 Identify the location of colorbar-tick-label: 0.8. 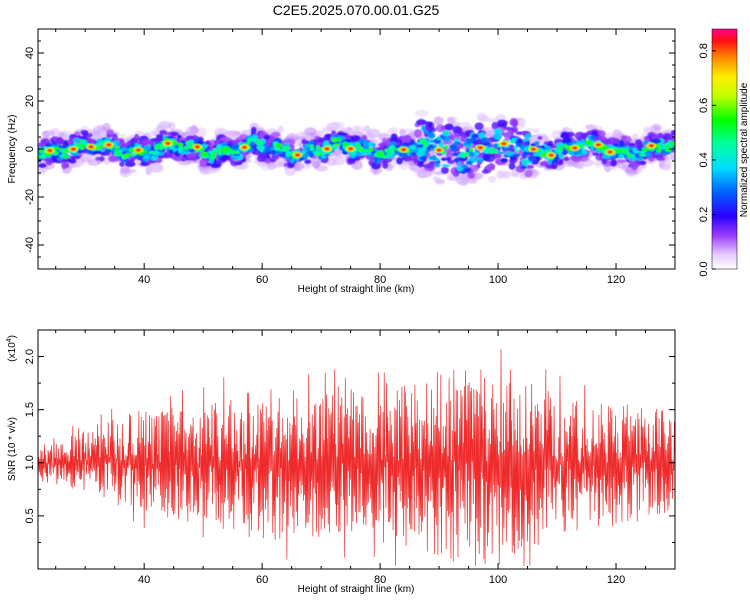
(704, 50).